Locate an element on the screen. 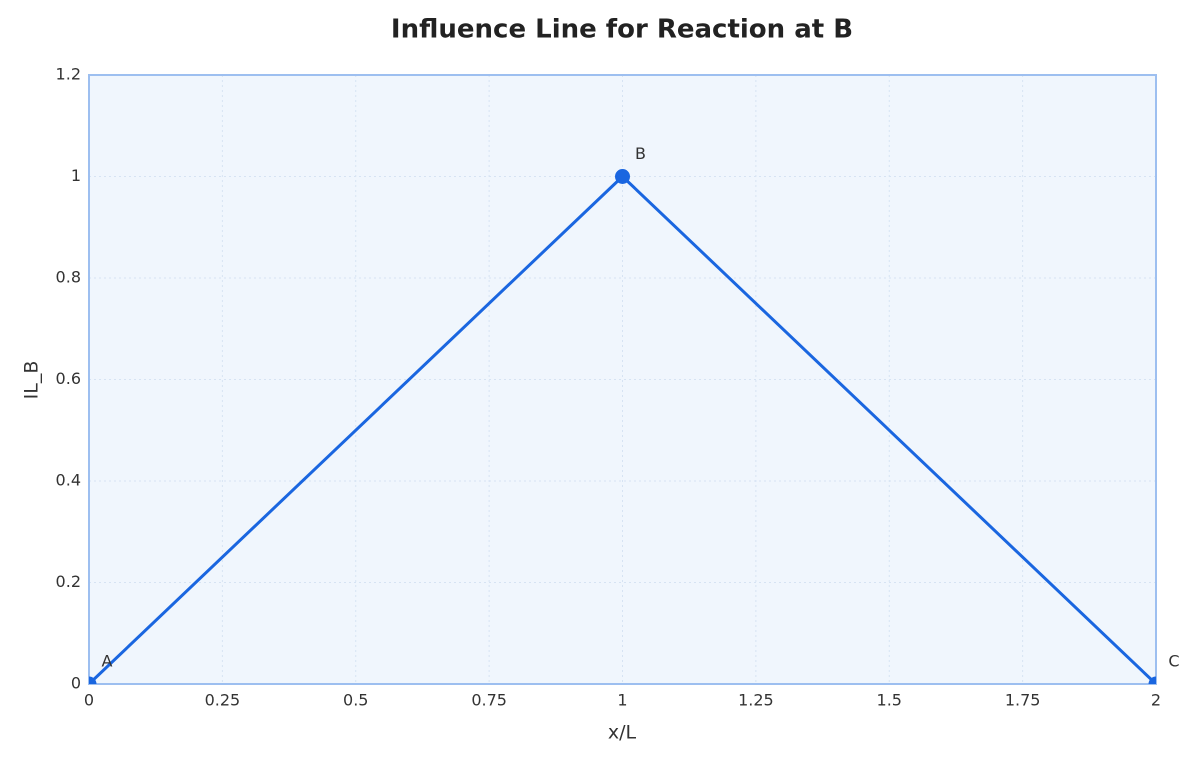 The width and height of the screenshot is (1200, 761). x-axis-label: x/L is located at coordinates (622, 733).